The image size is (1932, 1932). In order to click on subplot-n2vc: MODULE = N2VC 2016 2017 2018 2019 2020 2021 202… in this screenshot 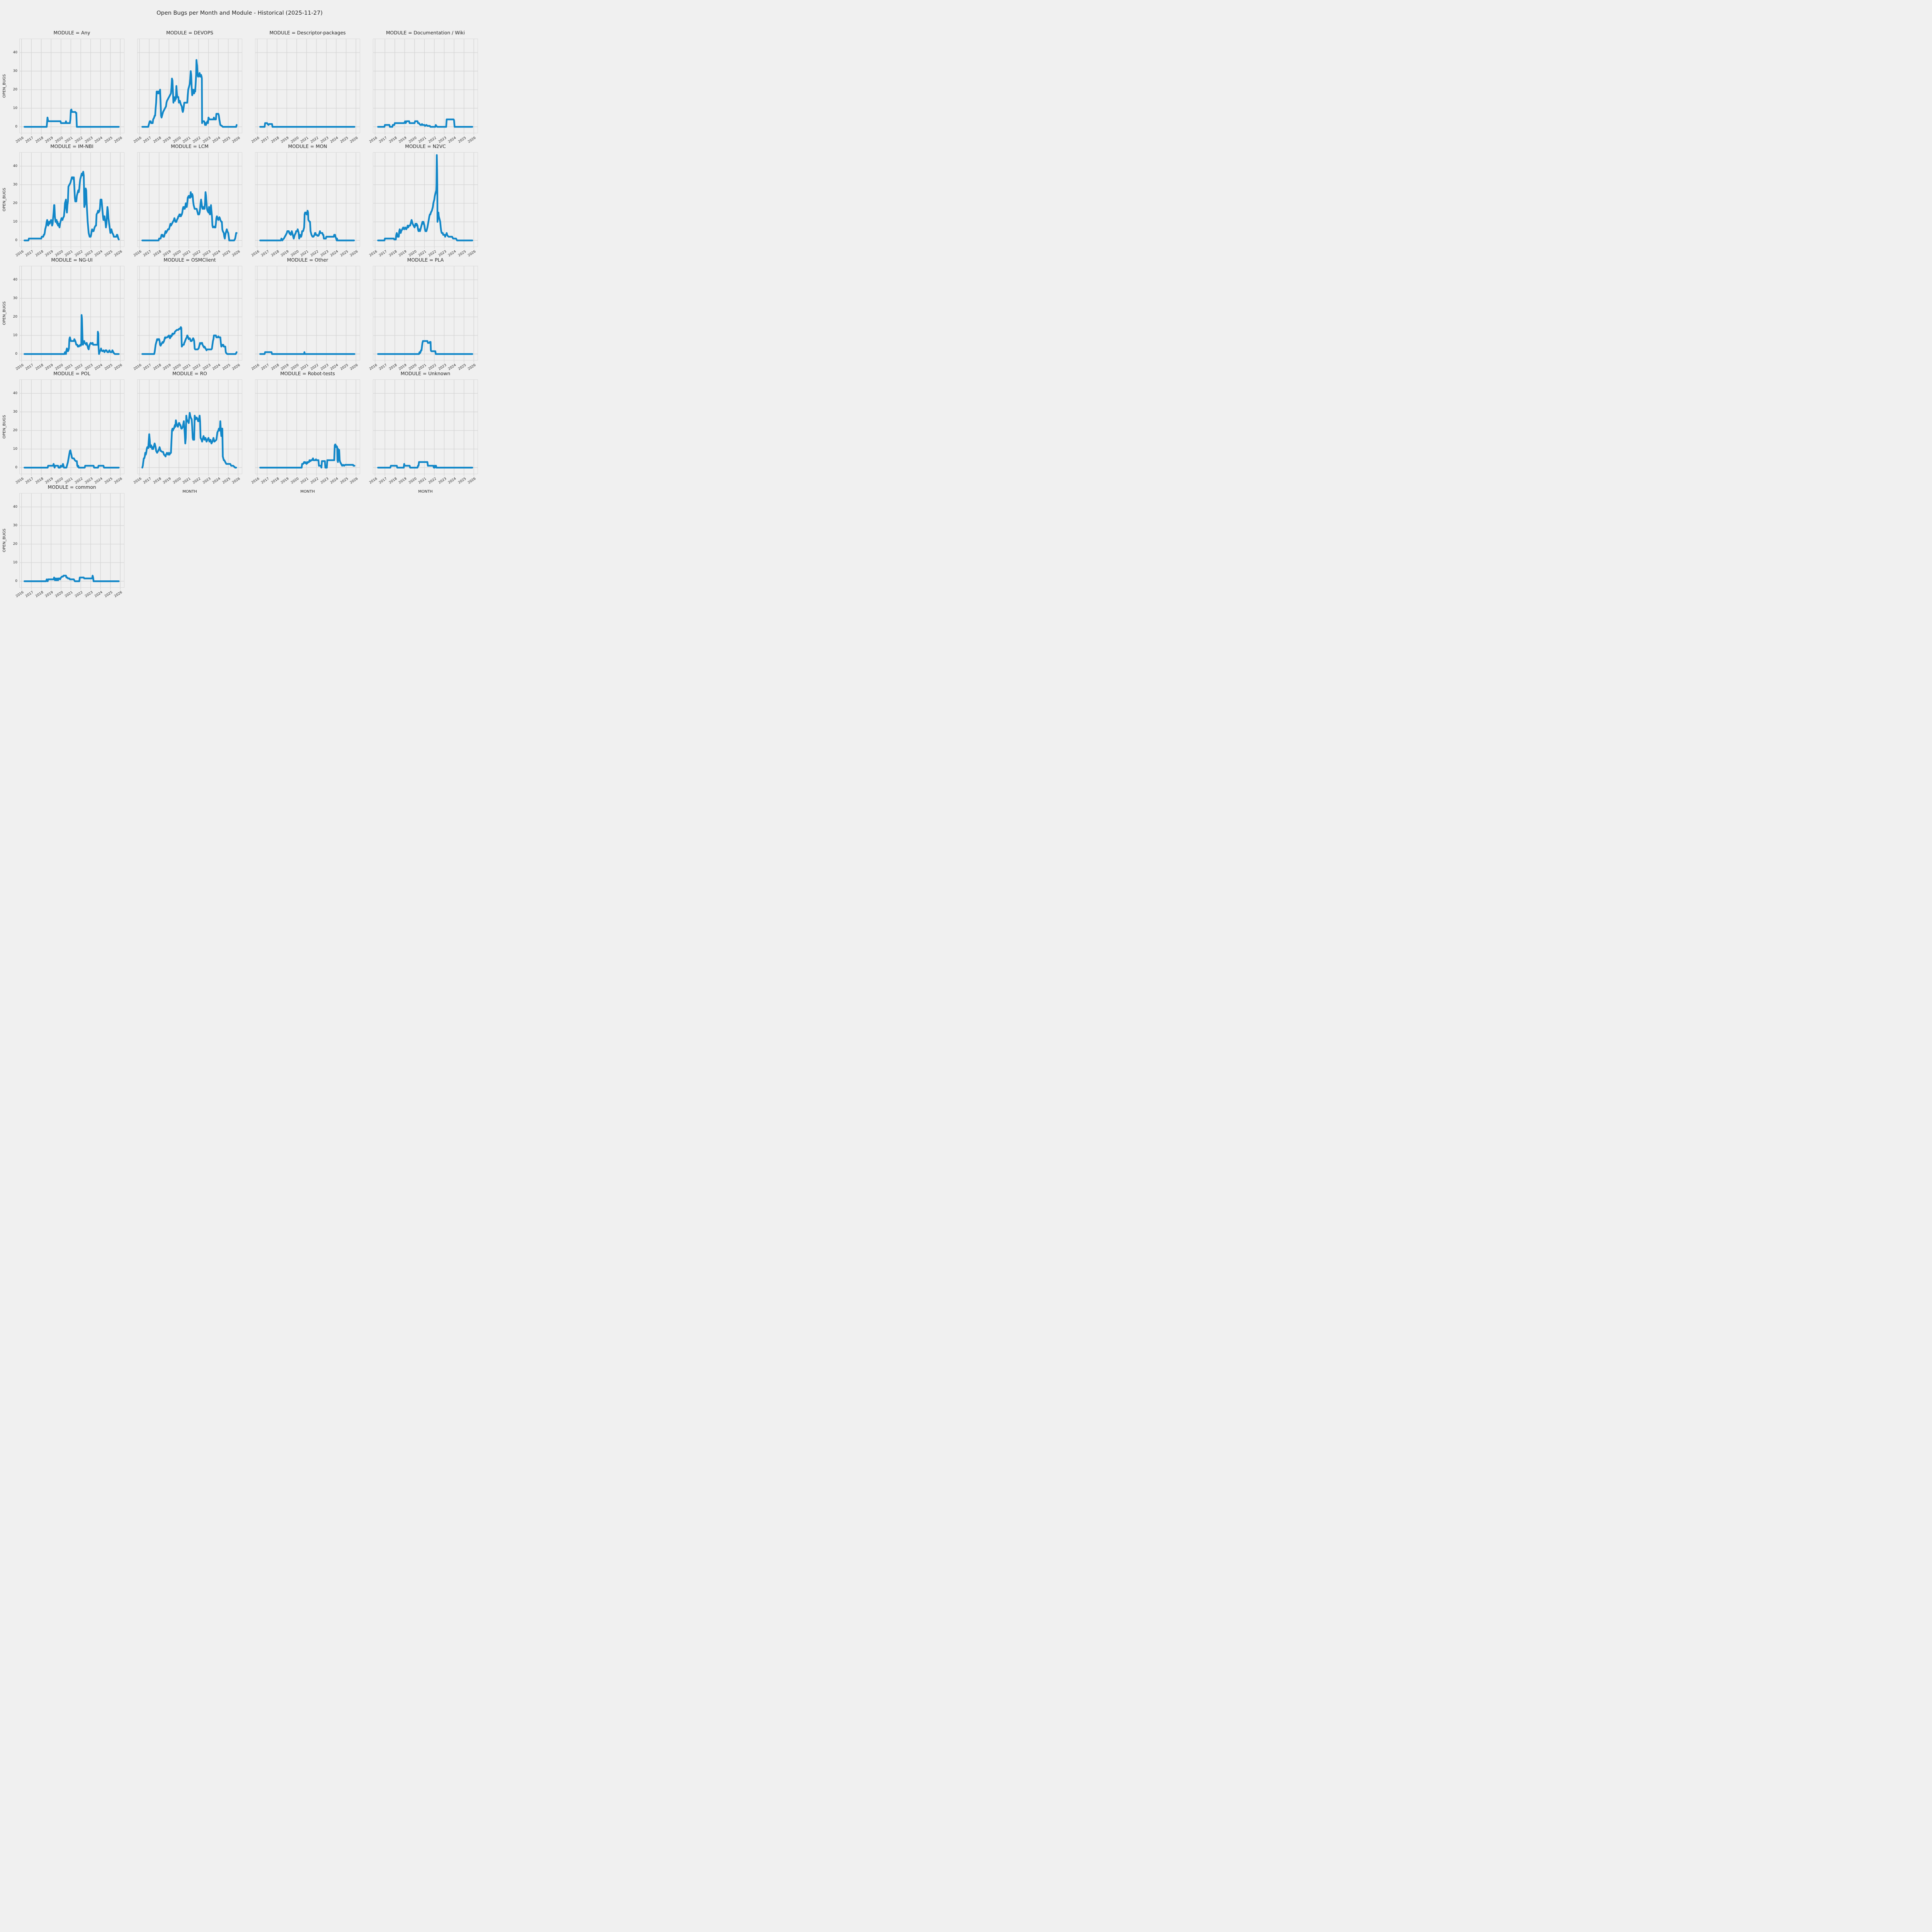, I will do `click(424, 201)`.